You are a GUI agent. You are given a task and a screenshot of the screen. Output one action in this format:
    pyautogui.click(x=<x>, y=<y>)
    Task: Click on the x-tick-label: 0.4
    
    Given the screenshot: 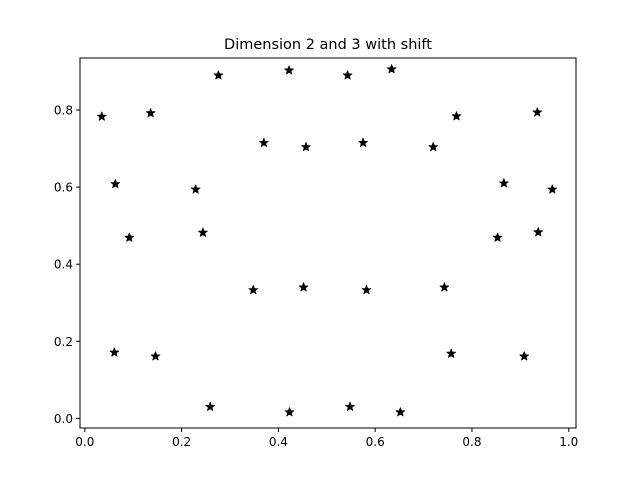 What is the action you would take?
    pyautogui.click(x=278, y=442)
    